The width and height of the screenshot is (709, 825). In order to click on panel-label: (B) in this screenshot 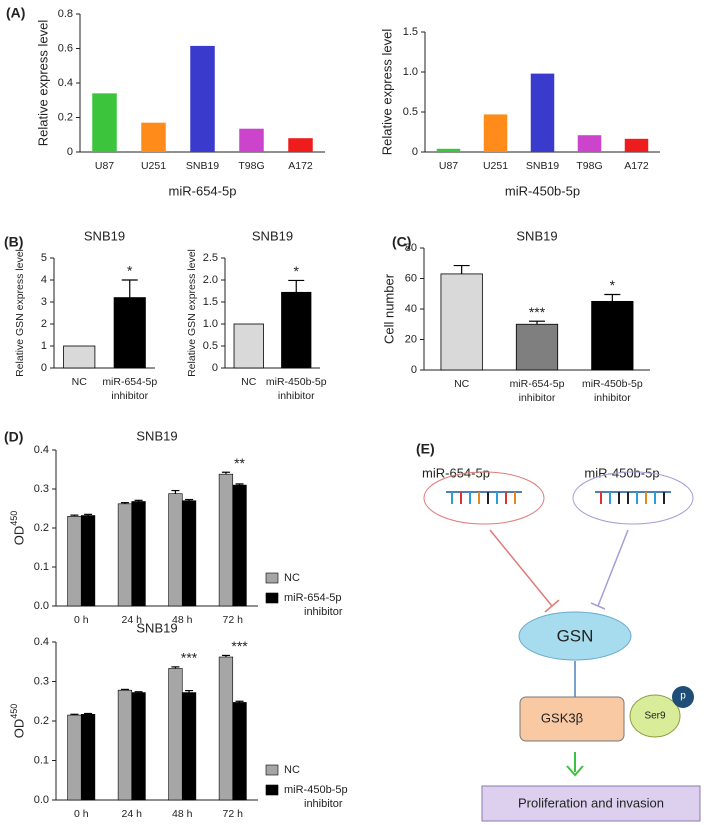, I will do `click(13, 242)`.